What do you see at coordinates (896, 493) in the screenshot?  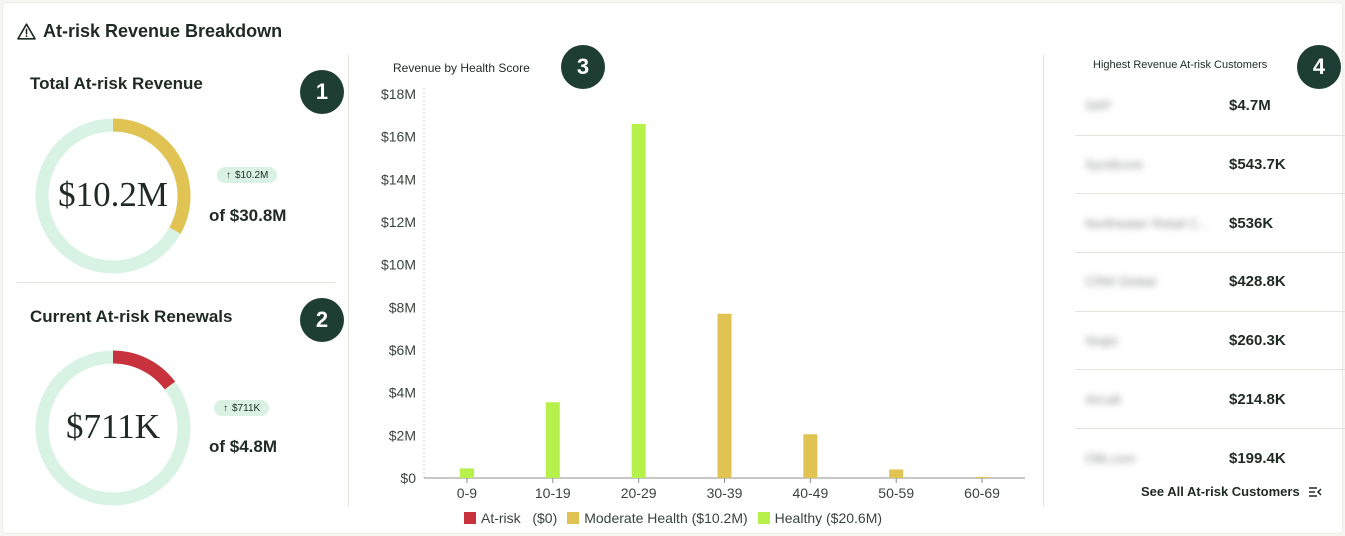 I see `x-tick-label: 50-59` at bounding box center [896, 493].